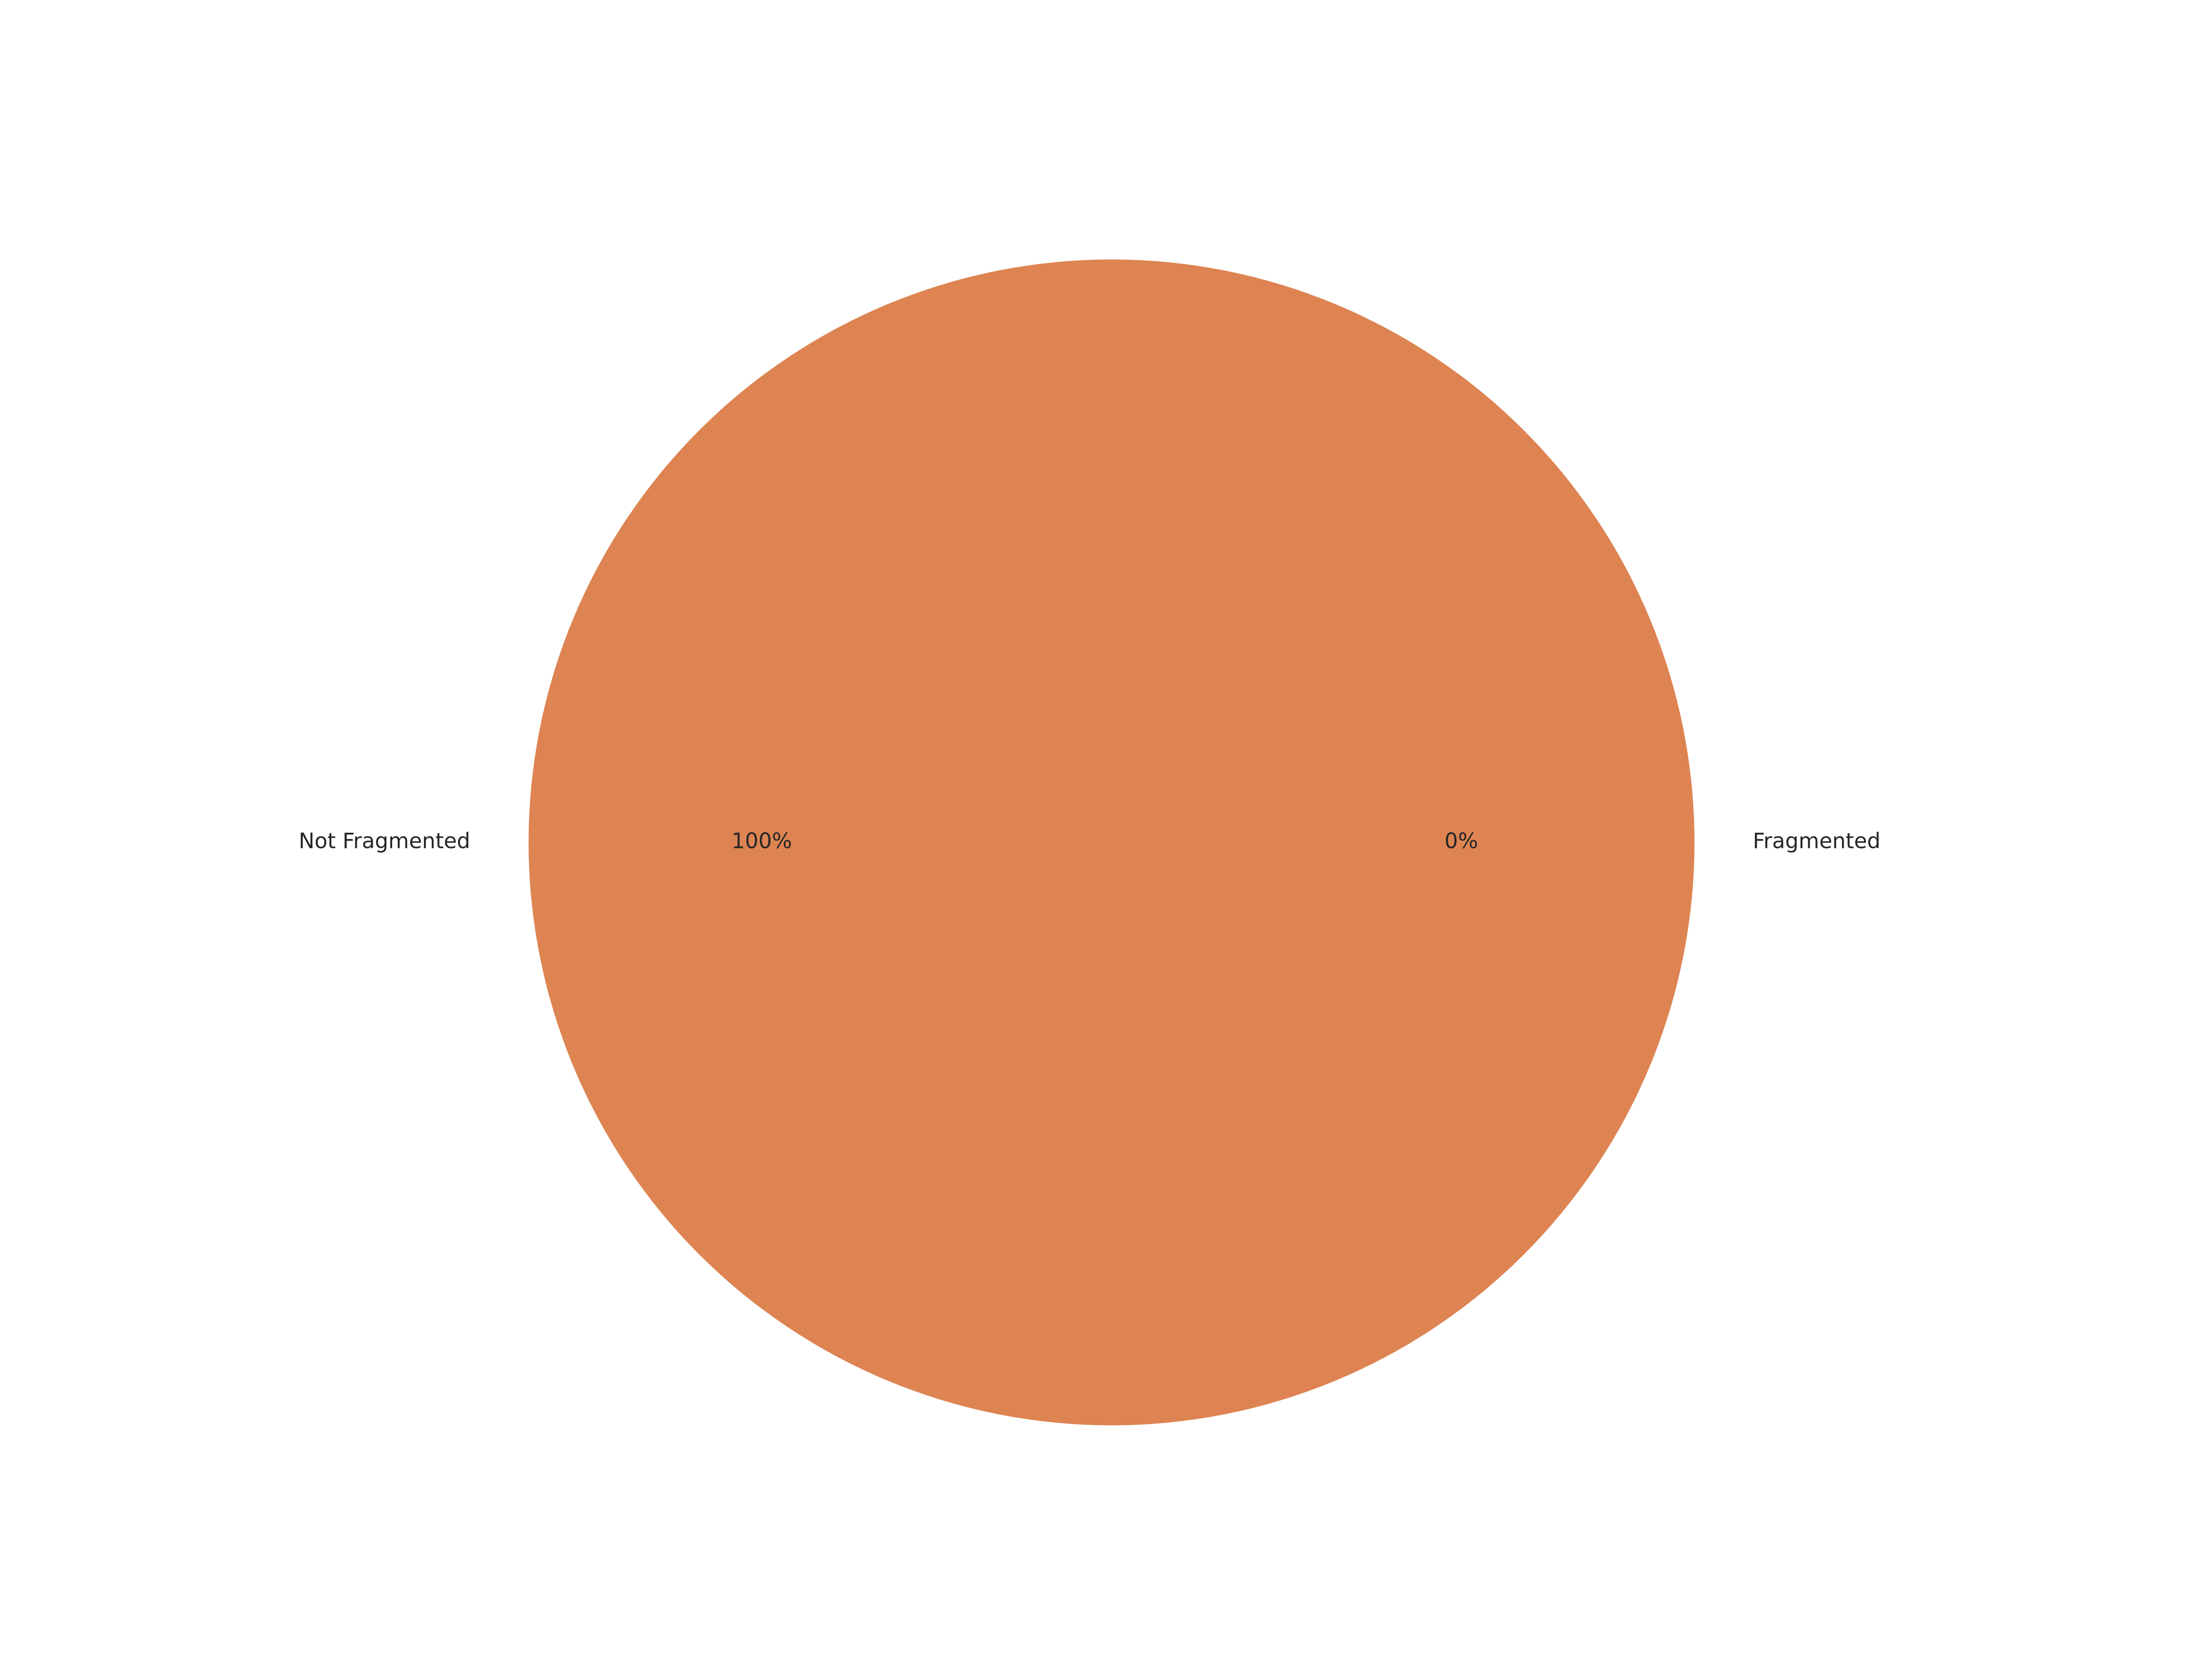 The image size is (2212, 1659). What do you see at coordinates (1461, 841) in the screenshot?
I see `slice-percent-fragmented: 0%` at bounding box center [1461, 841].